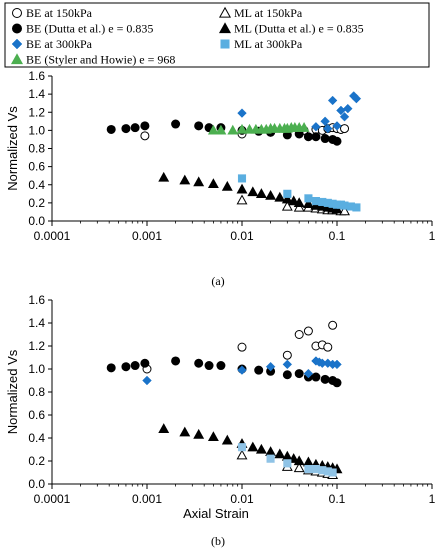  I want to click on y-axis-label: Normalized Vs, so click(12, 148).